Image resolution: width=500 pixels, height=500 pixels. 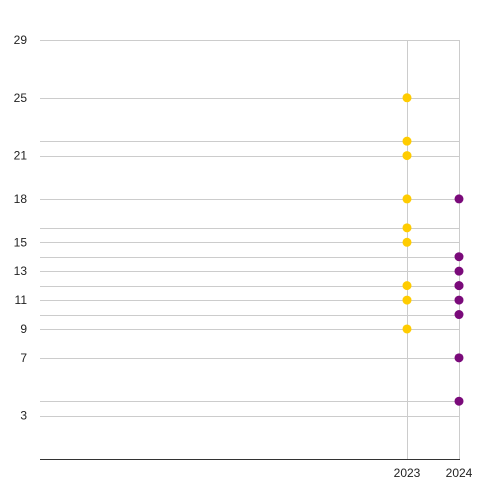 I want to click on x-tick-labels: 2023 2024, so click(x=433, y=473).